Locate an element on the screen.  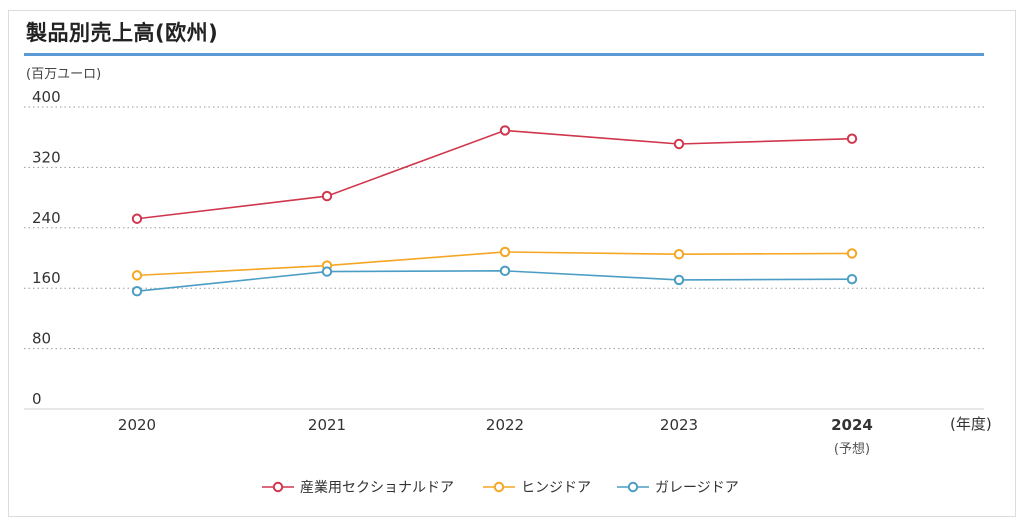
x-axis-unit-label: (年度) is located at coordinates (971, 424).